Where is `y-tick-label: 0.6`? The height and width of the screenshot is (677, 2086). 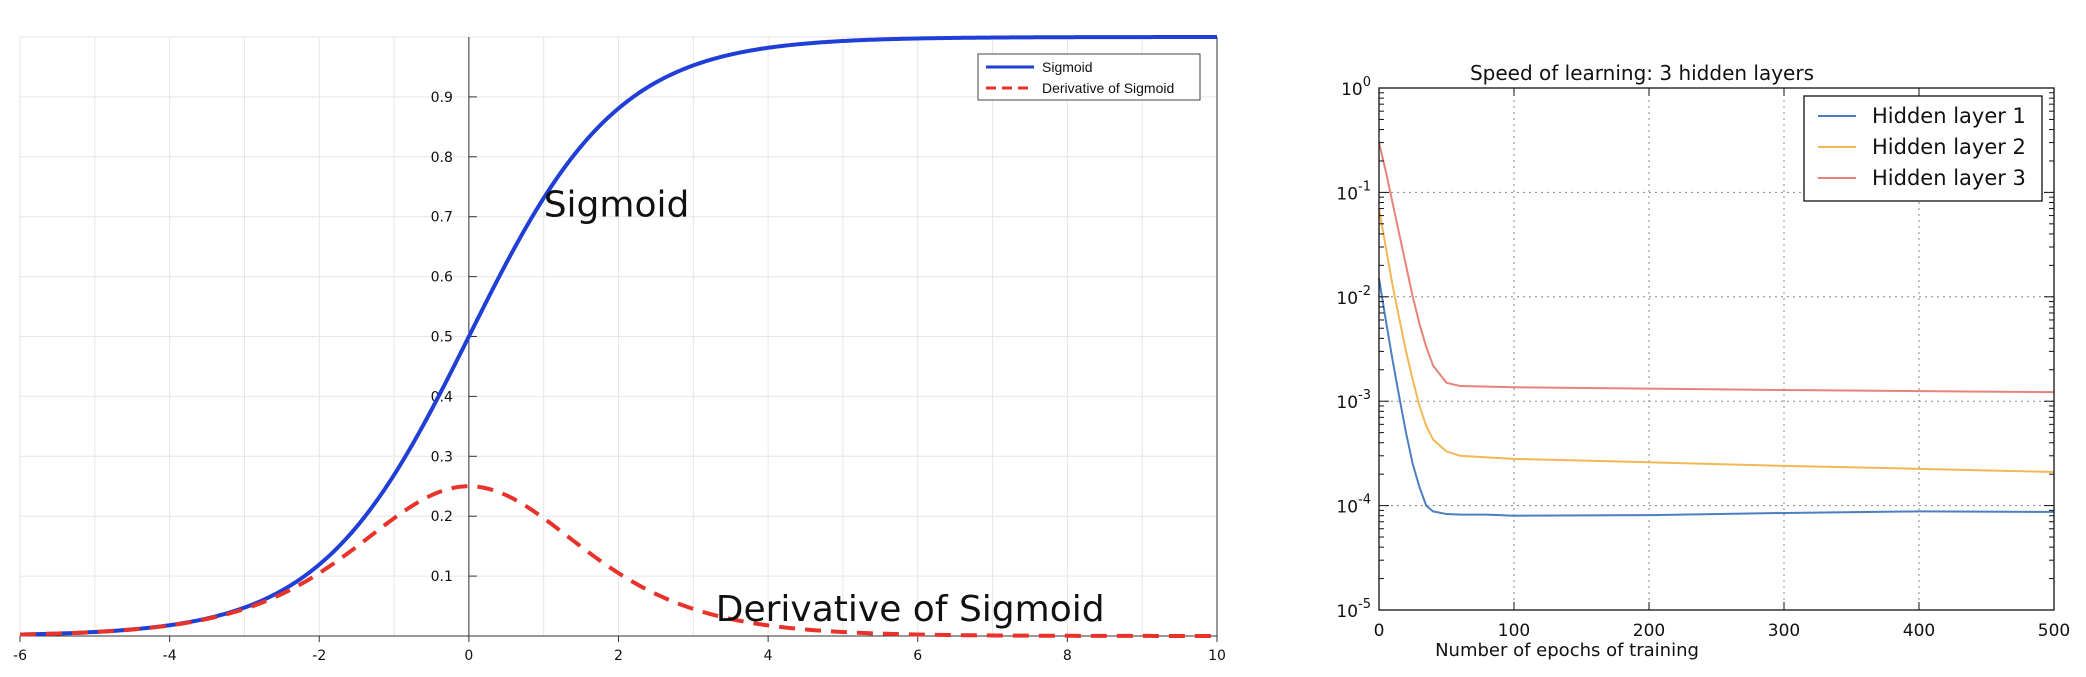
y-tick-label: 0.6 is located at coordinates (442, 278).